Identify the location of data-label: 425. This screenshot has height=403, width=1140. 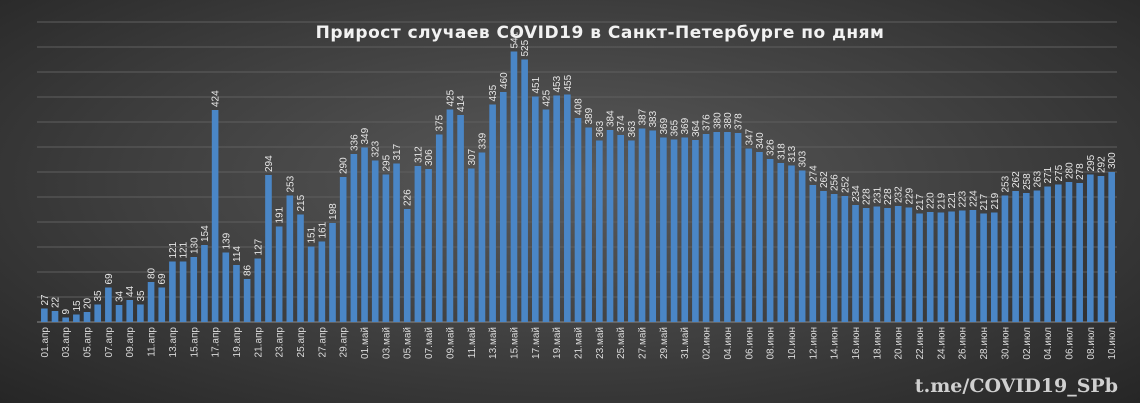
(546, 97).